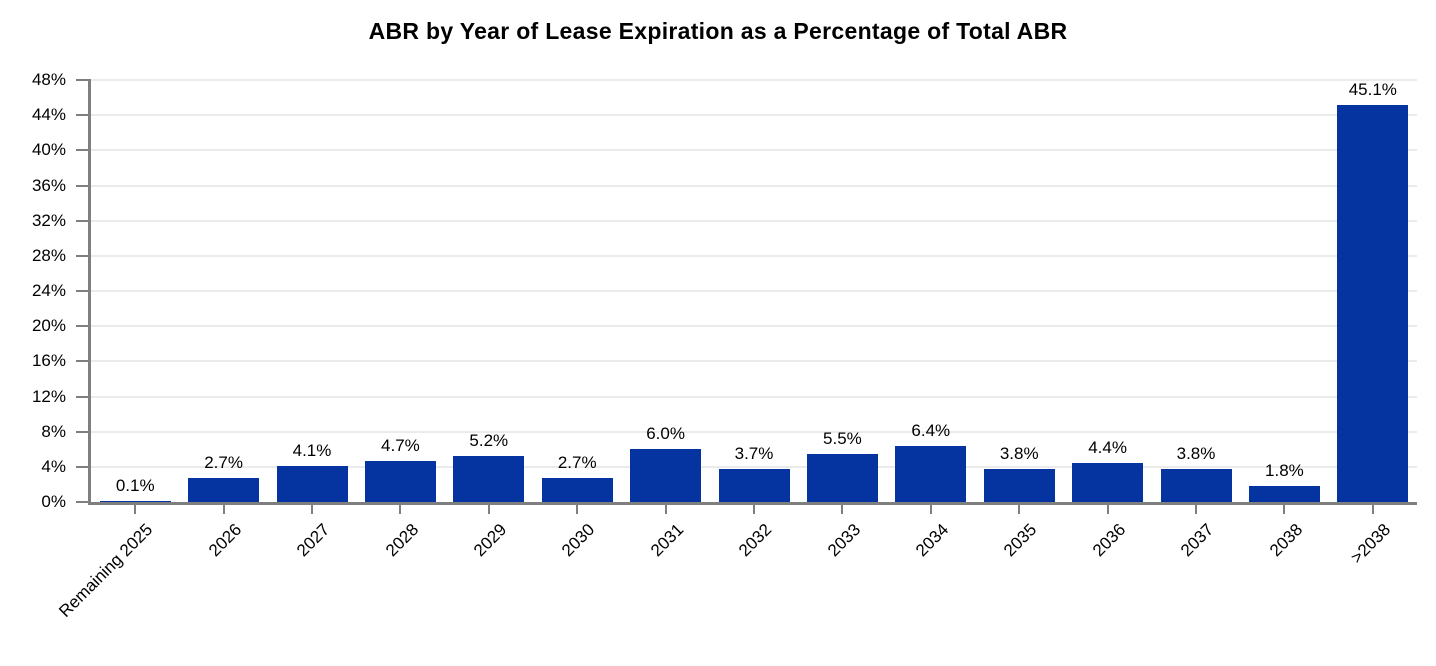 Image resolution: width=1436 pixels, height=666 pixels. Describe the element at coordinates (1020, 540) in the screenshot. I see `x-axis-label-10: 2035` at that location.